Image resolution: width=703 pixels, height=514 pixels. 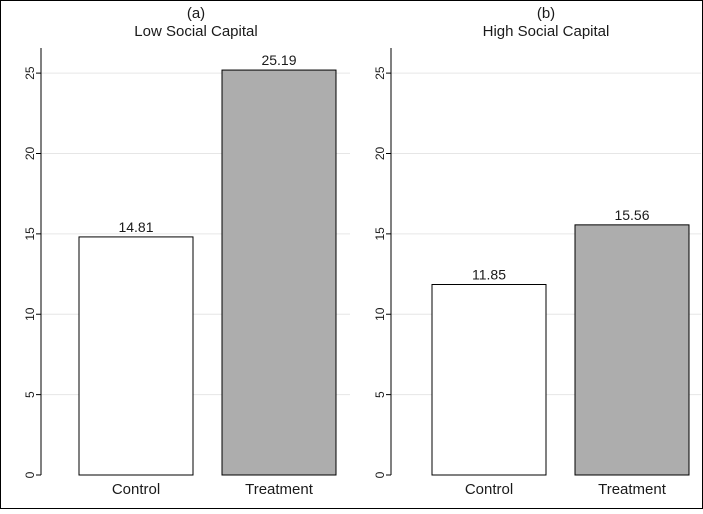 I want to click on panel-subtitle: High Social Capital, so click(x=546, y=31).